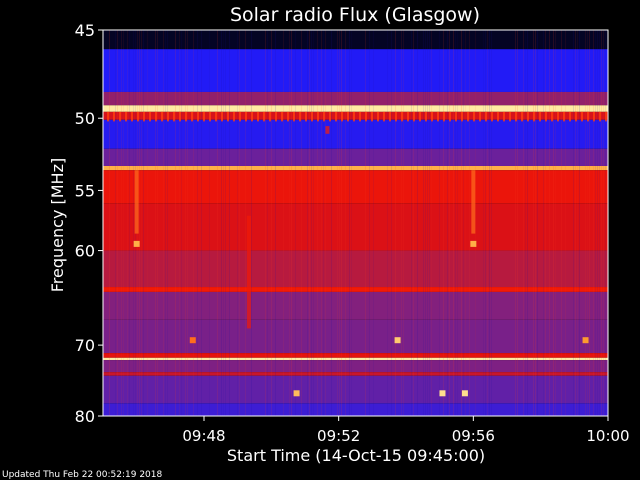 The width and height of the screenshot is (640, 480). Describe the element at coordinates (85, 190) in the screenshot. I see `y-tick-label: 55` at that location.